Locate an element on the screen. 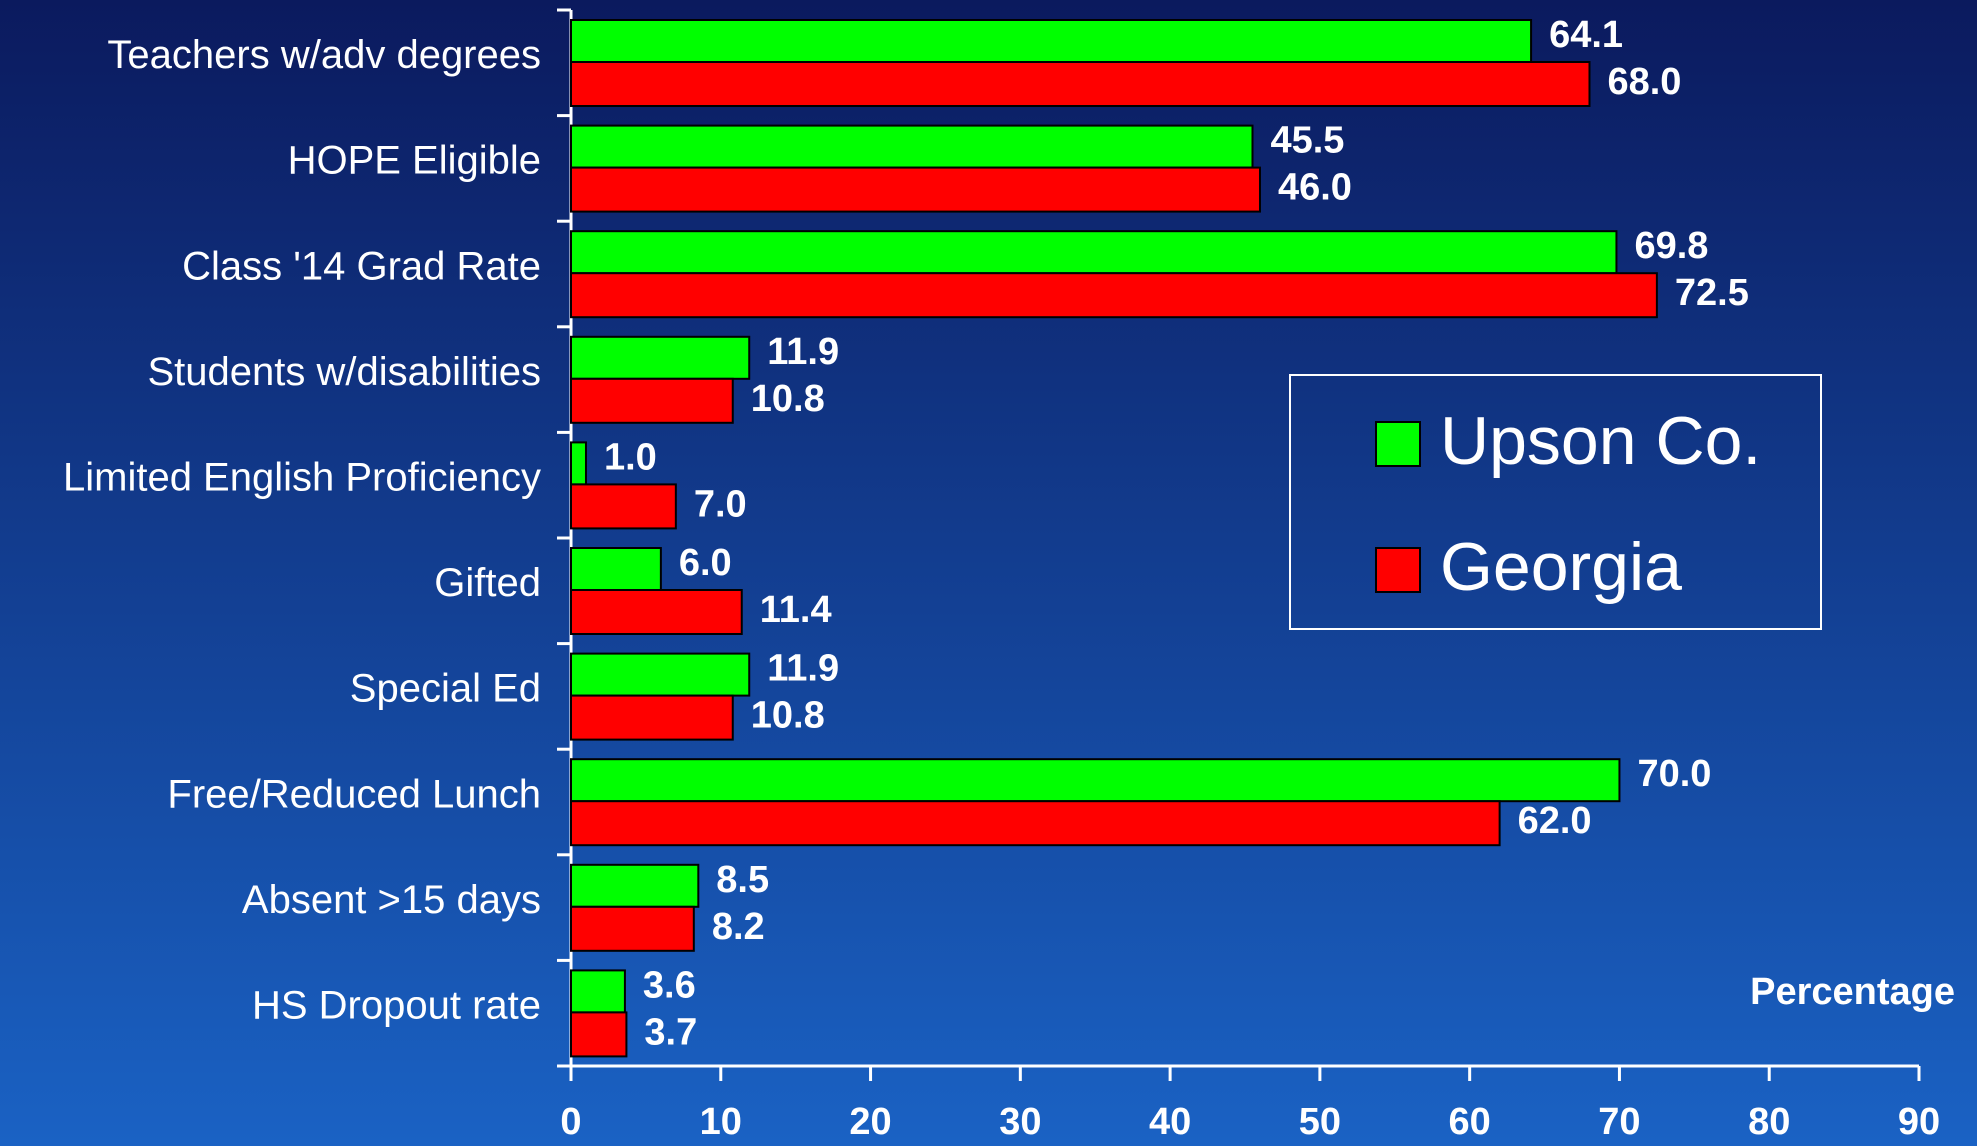 Image resolution: width=1977 pixels, height=1146 pixels. value-label: 8.2 is located at coordinates (738, 927).